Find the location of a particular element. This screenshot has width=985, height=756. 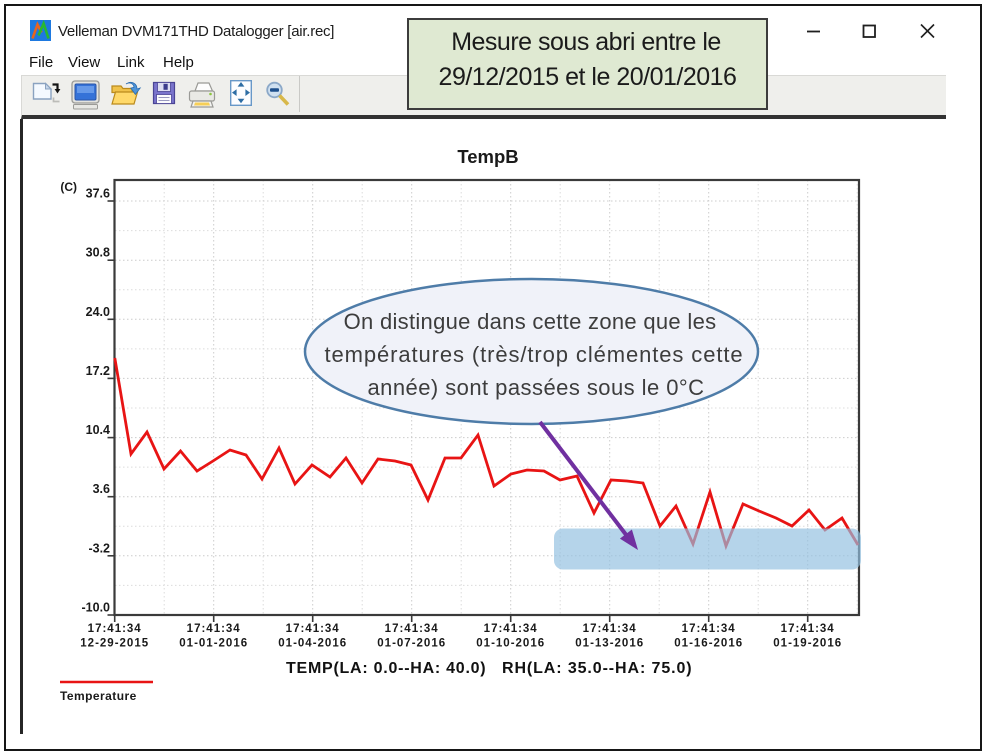

svg-text: 37.6 is located at coordinates (98, 194).